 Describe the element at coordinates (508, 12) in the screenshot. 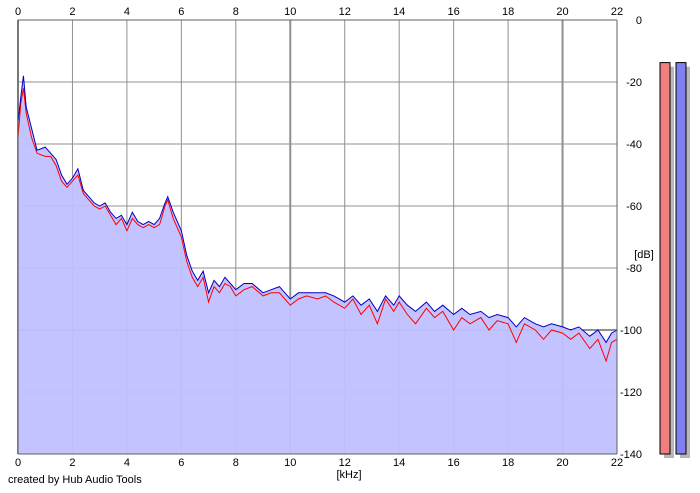

I see `x-tick-label-top: 18` at that location.